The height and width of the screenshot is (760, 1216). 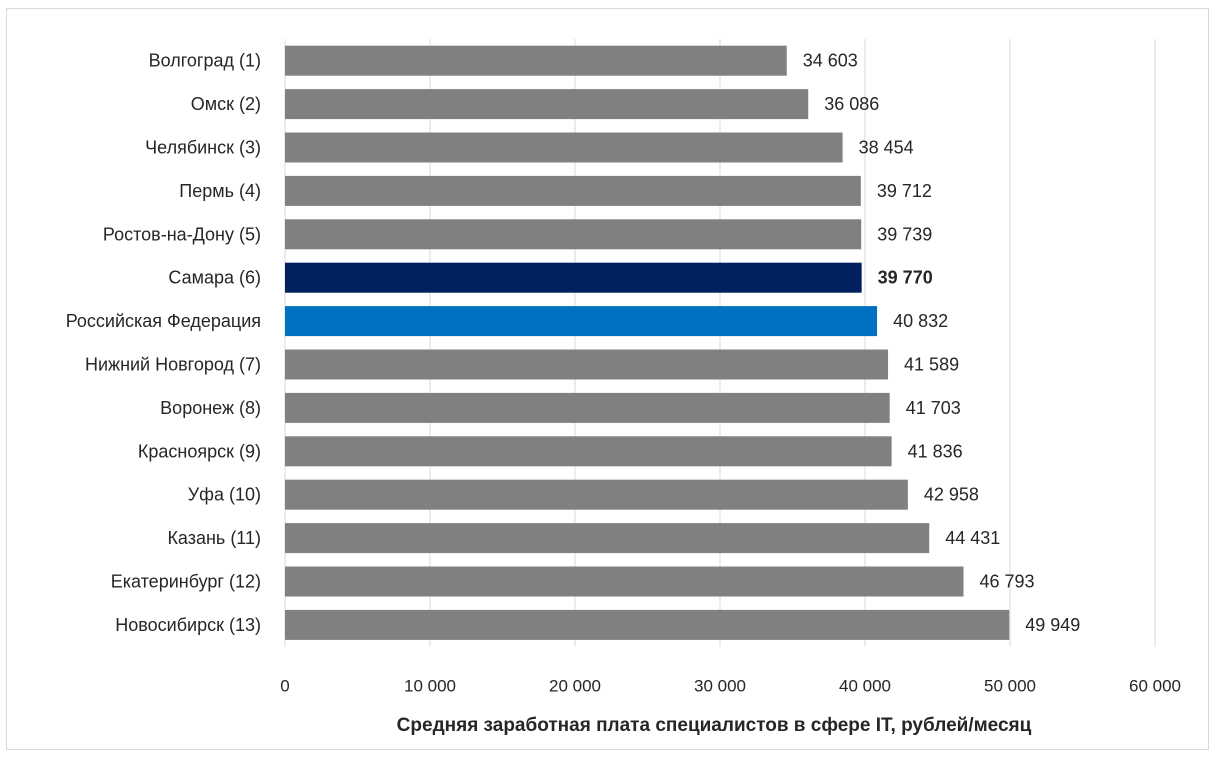 I want to click on data-label: 39 770, so click(x=905, y=278).